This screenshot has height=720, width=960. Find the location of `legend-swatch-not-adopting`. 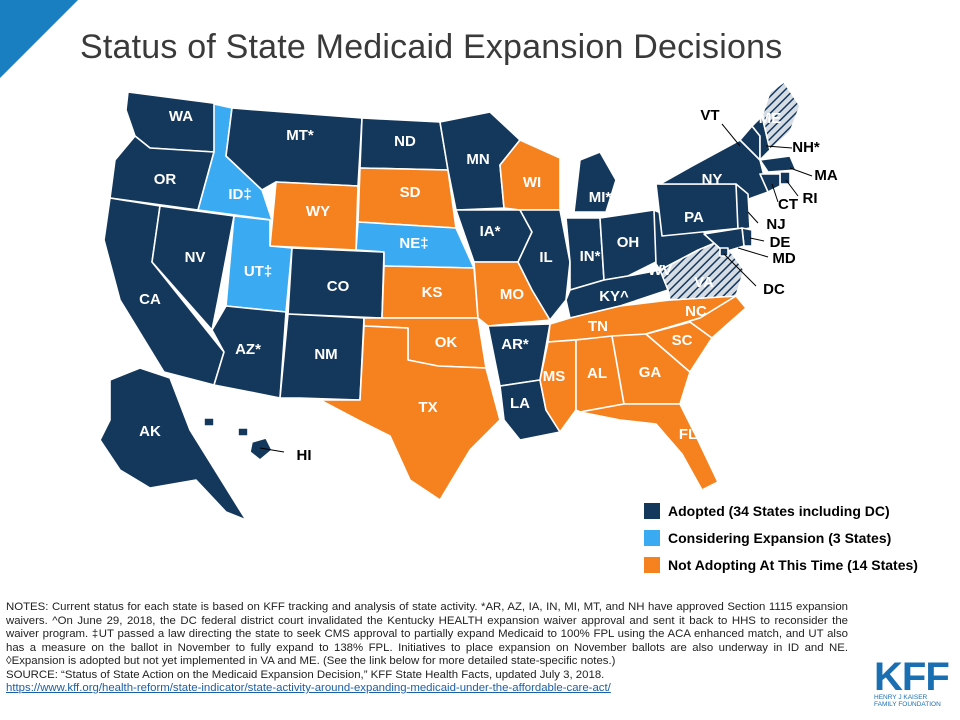

legend-swatch-not-adopting is located at coordinates (652, 564).